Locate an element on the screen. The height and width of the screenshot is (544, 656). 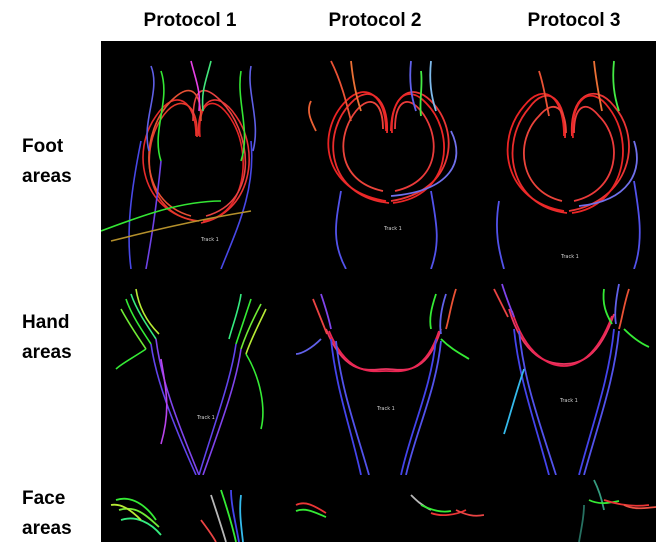
row-header-line1: Foot is located at coordinates (43, 146).